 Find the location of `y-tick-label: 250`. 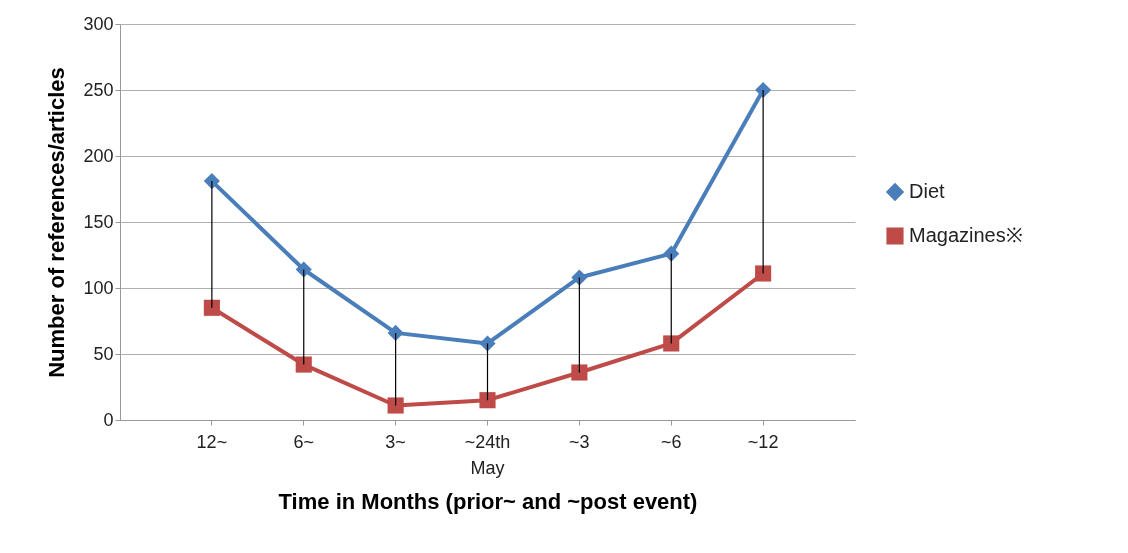

y-tick-label: 250 is located at coordinates (98, 89).